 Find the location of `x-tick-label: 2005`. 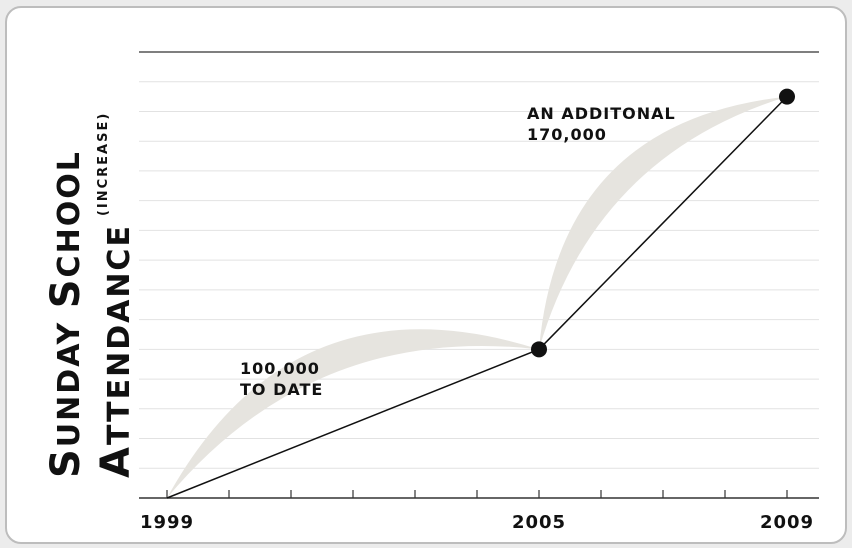

x-tick-label: 2005 is located at coordinates (539, 522).